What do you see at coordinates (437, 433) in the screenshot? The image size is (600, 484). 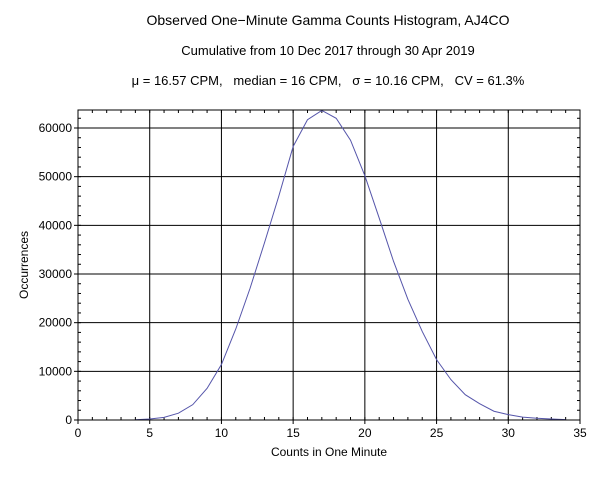 I see `x-tick-label: 25` at bounding box center [437, 433].